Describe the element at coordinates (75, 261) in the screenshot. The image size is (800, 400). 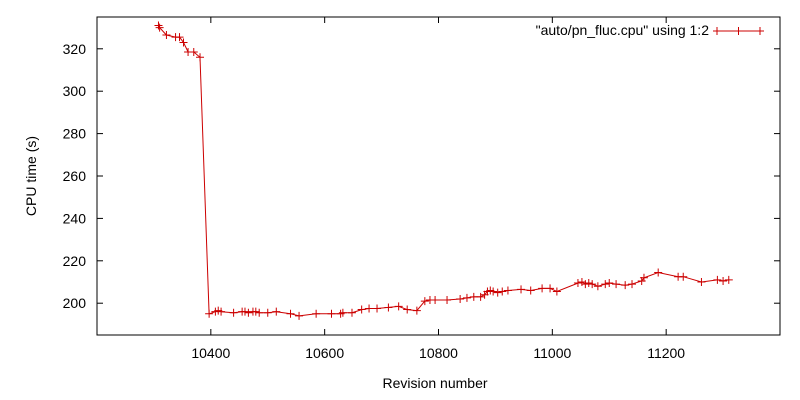
I see `y-tick-label: 220` at that location.